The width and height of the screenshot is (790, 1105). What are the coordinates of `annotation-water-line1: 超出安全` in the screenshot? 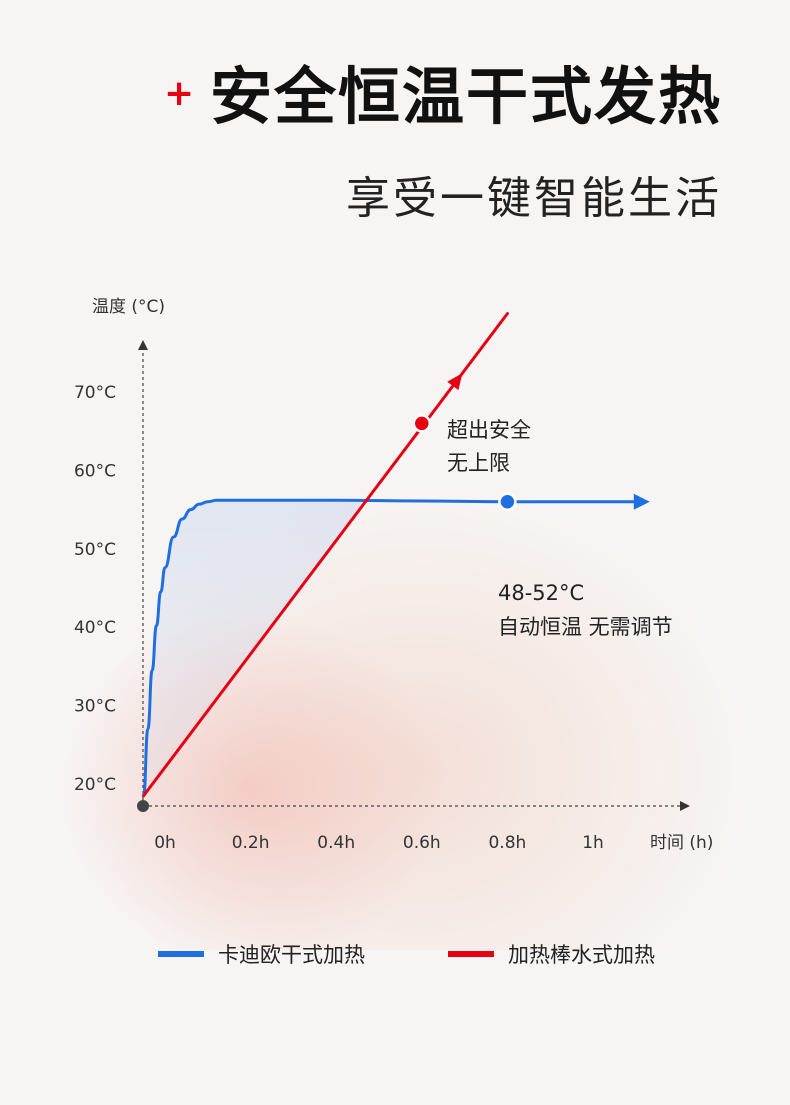 It's located at (489, 430).